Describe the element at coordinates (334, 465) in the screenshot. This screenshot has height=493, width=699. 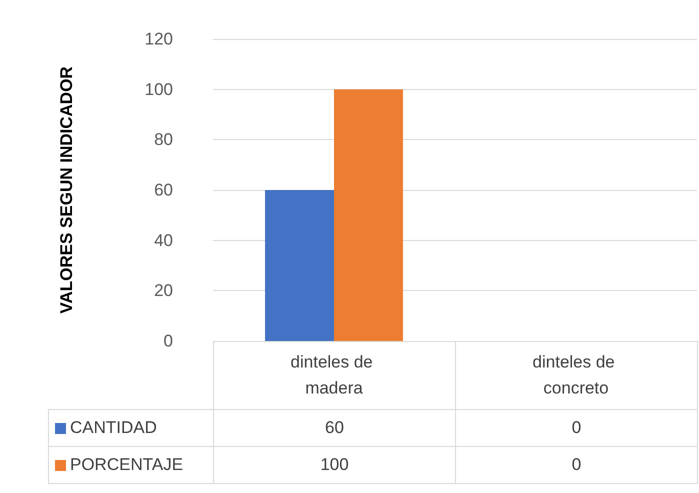
I see `data-label: 100` at that location.